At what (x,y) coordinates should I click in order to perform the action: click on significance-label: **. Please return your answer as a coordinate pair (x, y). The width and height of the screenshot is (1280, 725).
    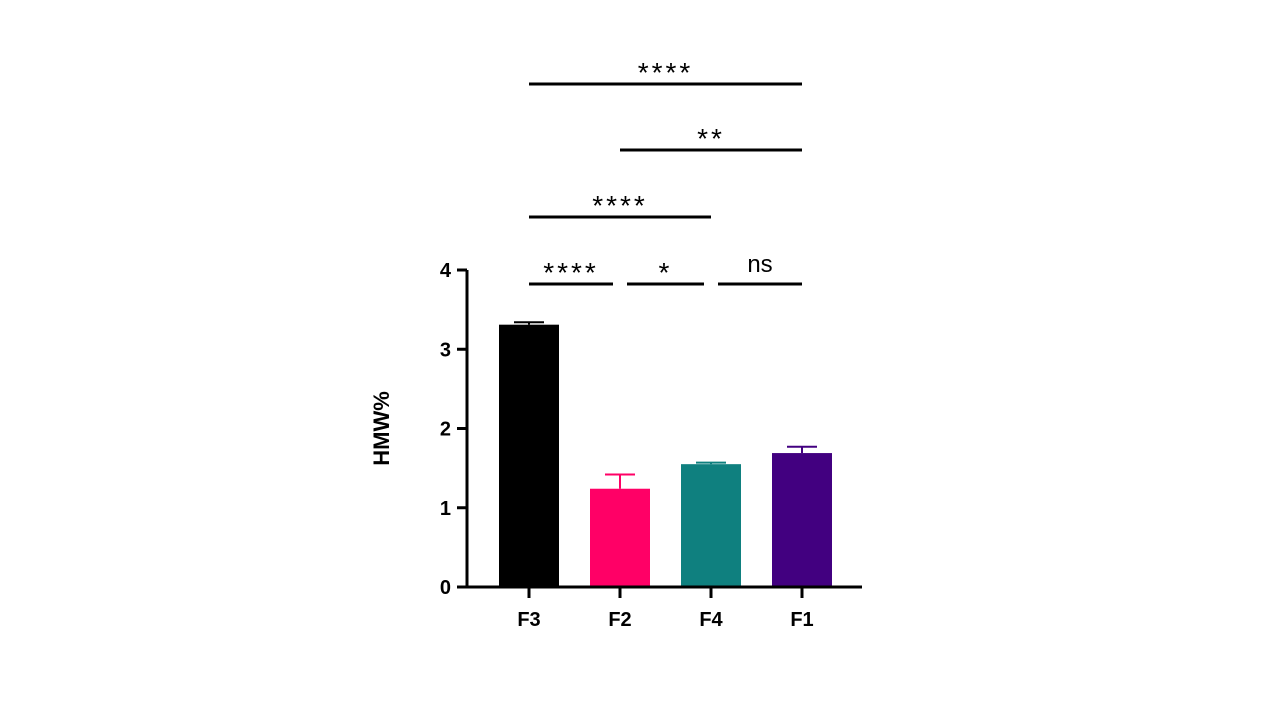
    Looking at the image, I should click on (711, 138).